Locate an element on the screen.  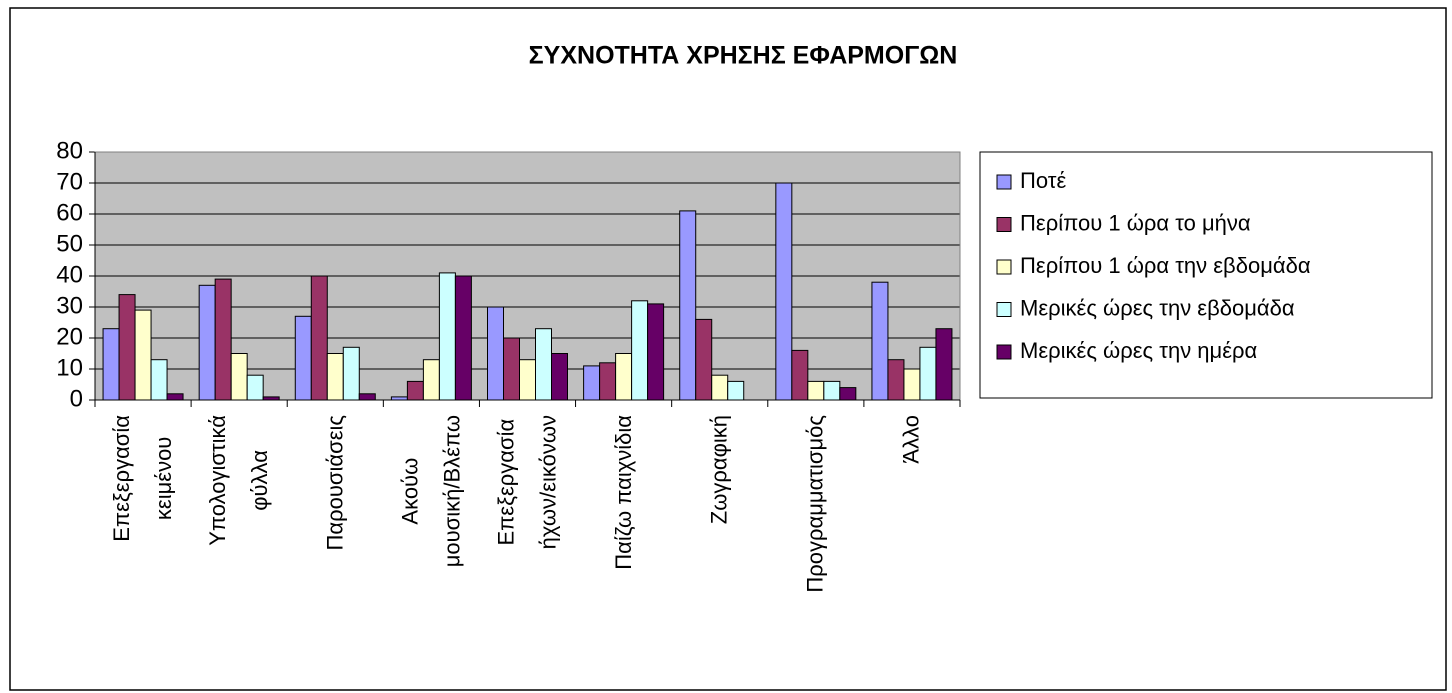
x-tick-label: Παρουσιάσεις is located at coordinates (335, 483).